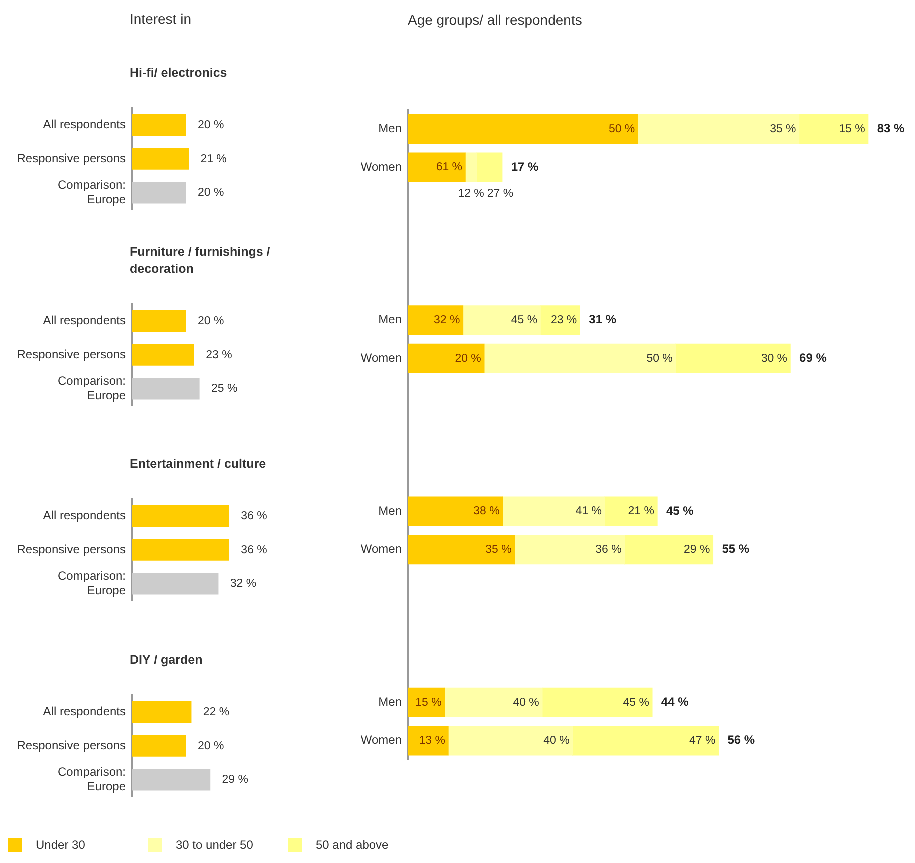 This screenshot has height=863, width=915. I want to click on annotation: 41 %, so click(589, 511).